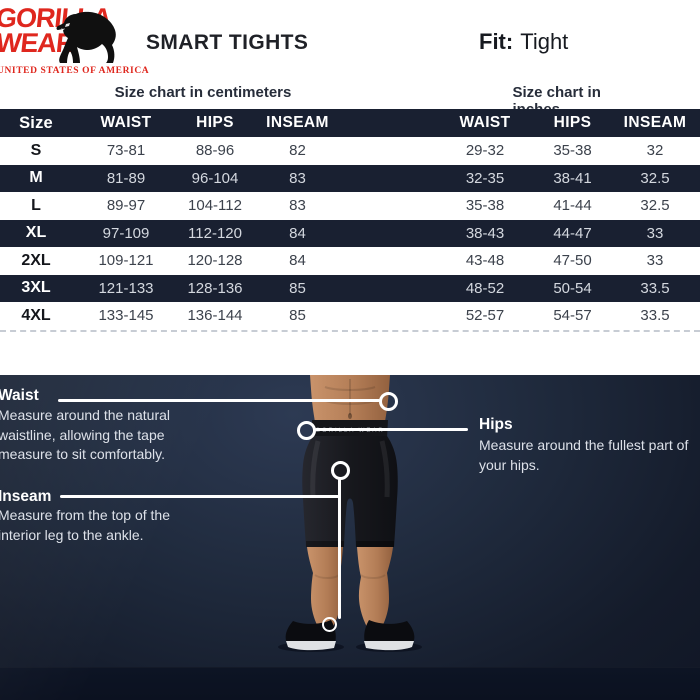 The image size is (700, 700). Describe the element at coordinates (572, 178) in the screenshot. I see `hips-in-cell: 38-41` at that location.